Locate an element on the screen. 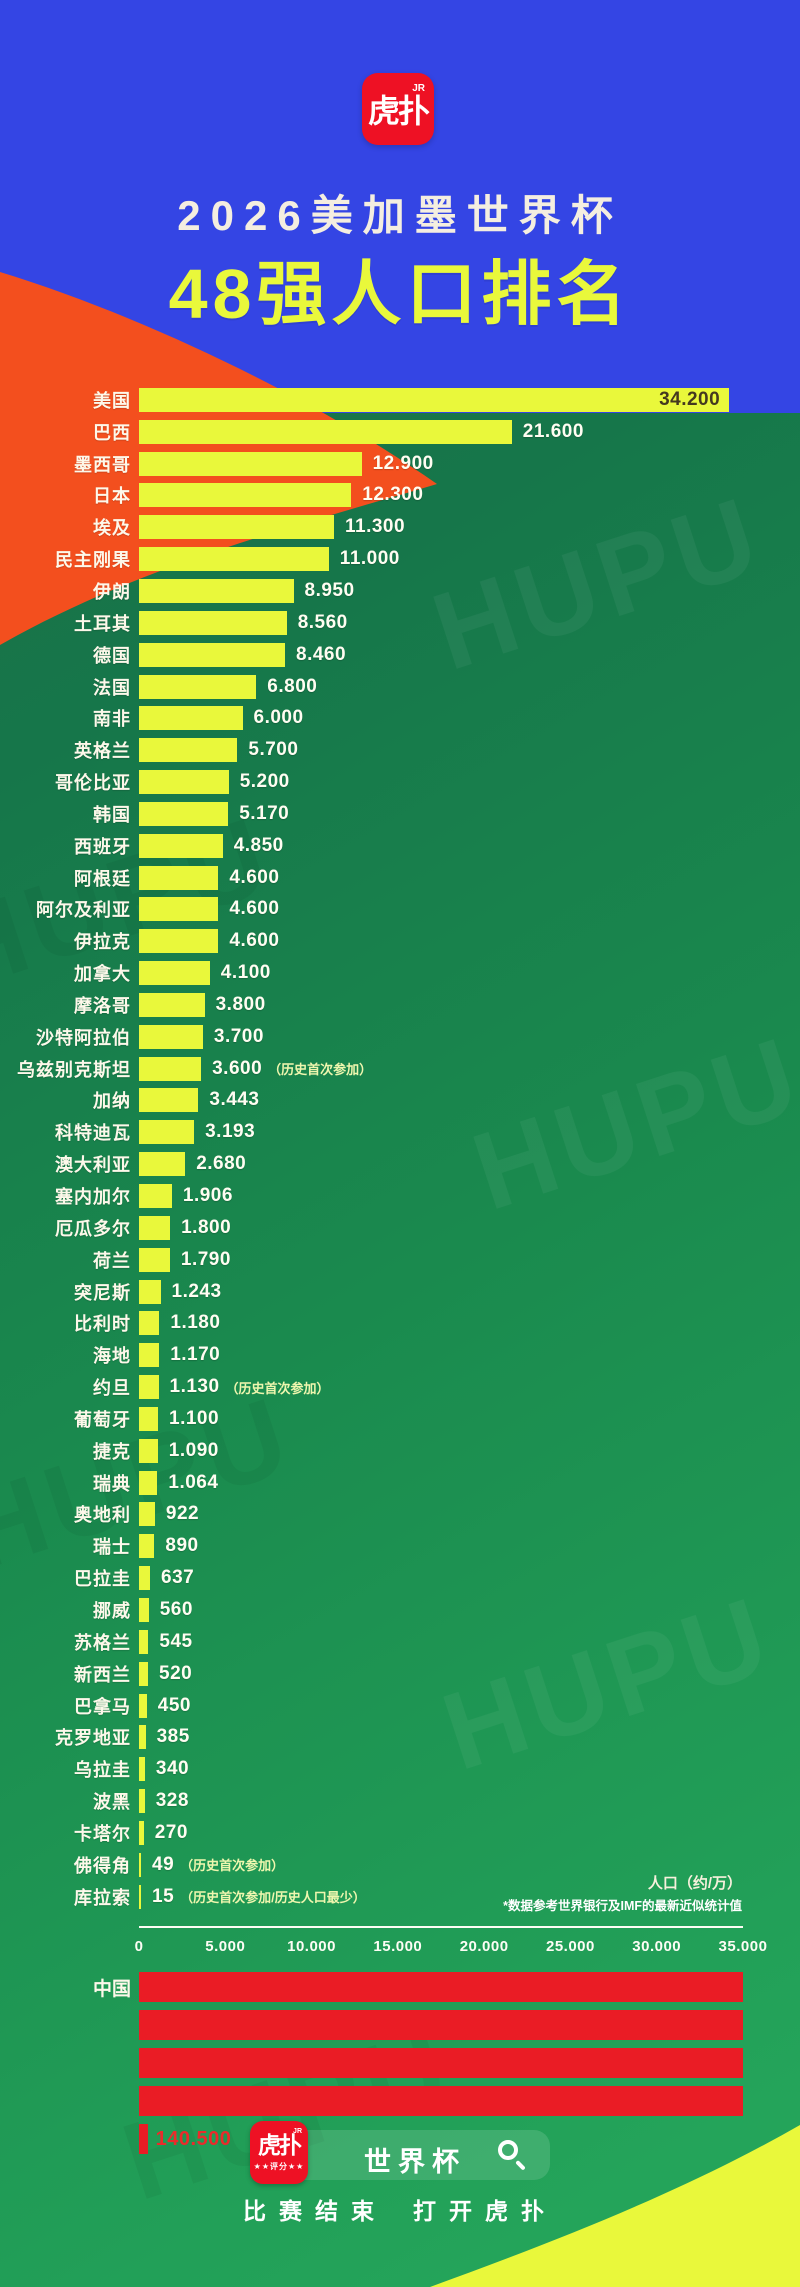 This screenshot has height=2287, width=800. page-title-line1: 2026美加墨世界杯 is located at coordinates (400, 215).